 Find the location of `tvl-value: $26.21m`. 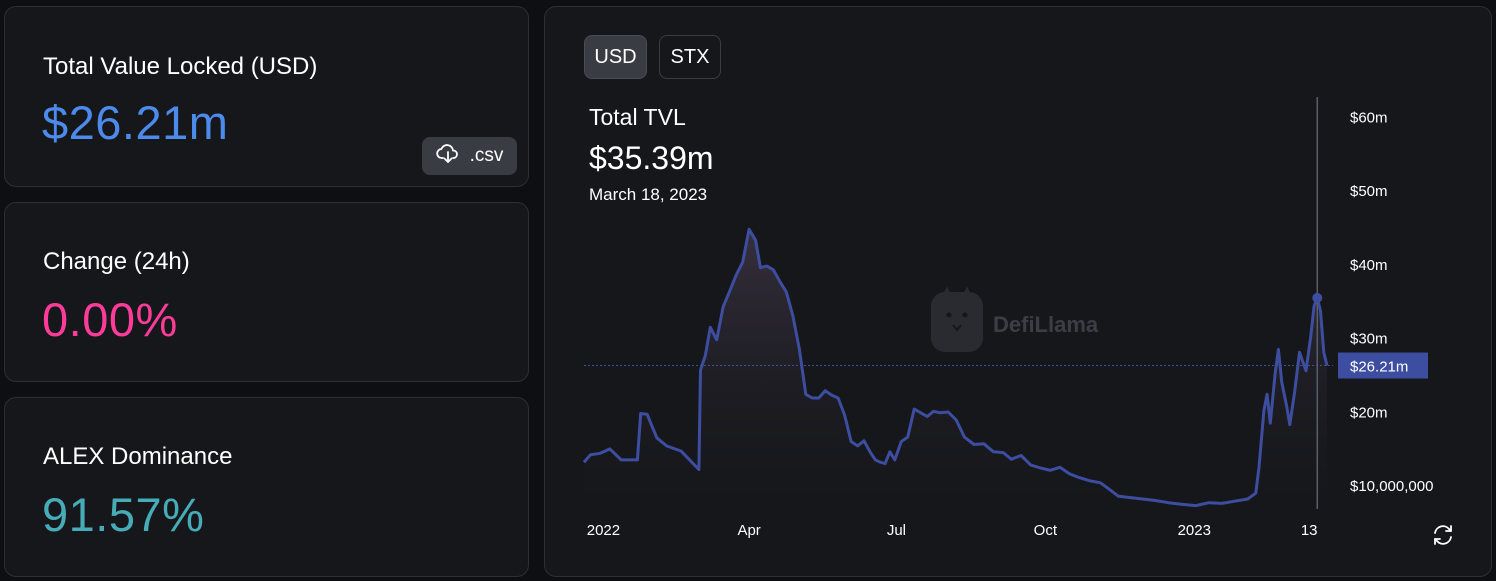

tvl-value: $26.21m is located at coordinates (135, 122).